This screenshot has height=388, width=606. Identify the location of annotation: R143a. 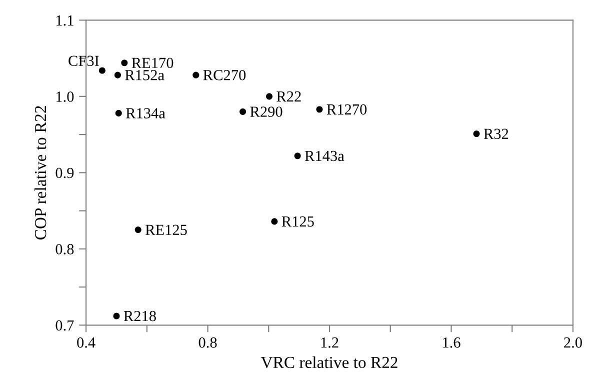
(324, 156).